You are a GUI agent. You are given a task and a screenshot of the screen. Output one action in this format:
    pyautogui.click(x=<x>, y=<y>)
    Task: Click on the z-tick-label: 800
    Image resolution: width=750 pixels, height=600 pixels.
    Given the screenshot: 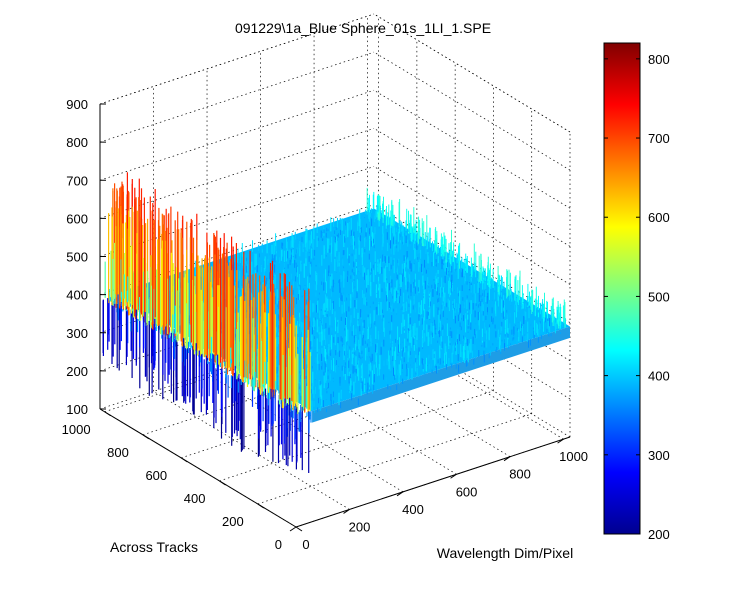 What is the action you would take?
    pyautogui.click(x=77, y=142)
    